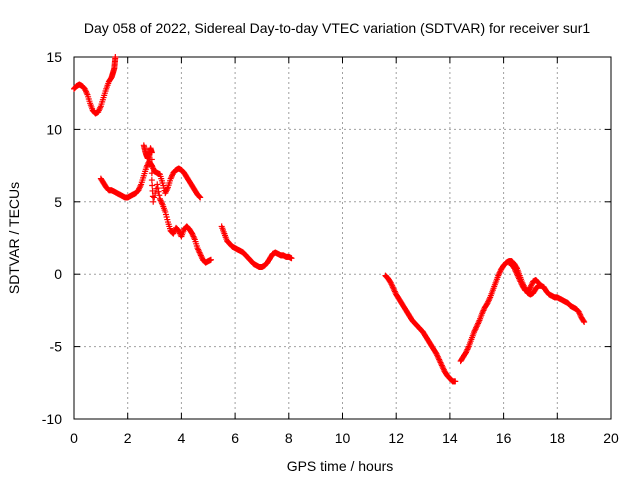 The width and height of the screenshot is (640, 480). What do you see at coordinates (523, 277) in the screenshot?
I see `series-seg7` at bounding box center [523, 277].